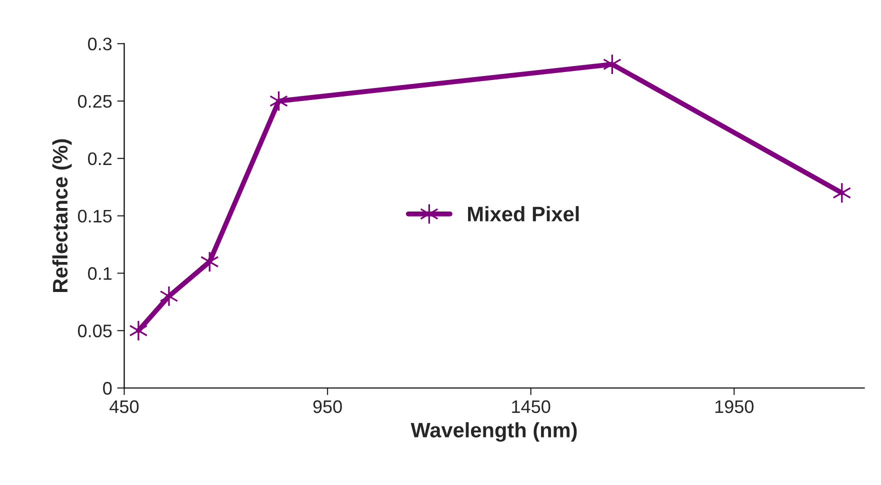  I want to click on y-tick-label: 0.2, so click(100, 159).